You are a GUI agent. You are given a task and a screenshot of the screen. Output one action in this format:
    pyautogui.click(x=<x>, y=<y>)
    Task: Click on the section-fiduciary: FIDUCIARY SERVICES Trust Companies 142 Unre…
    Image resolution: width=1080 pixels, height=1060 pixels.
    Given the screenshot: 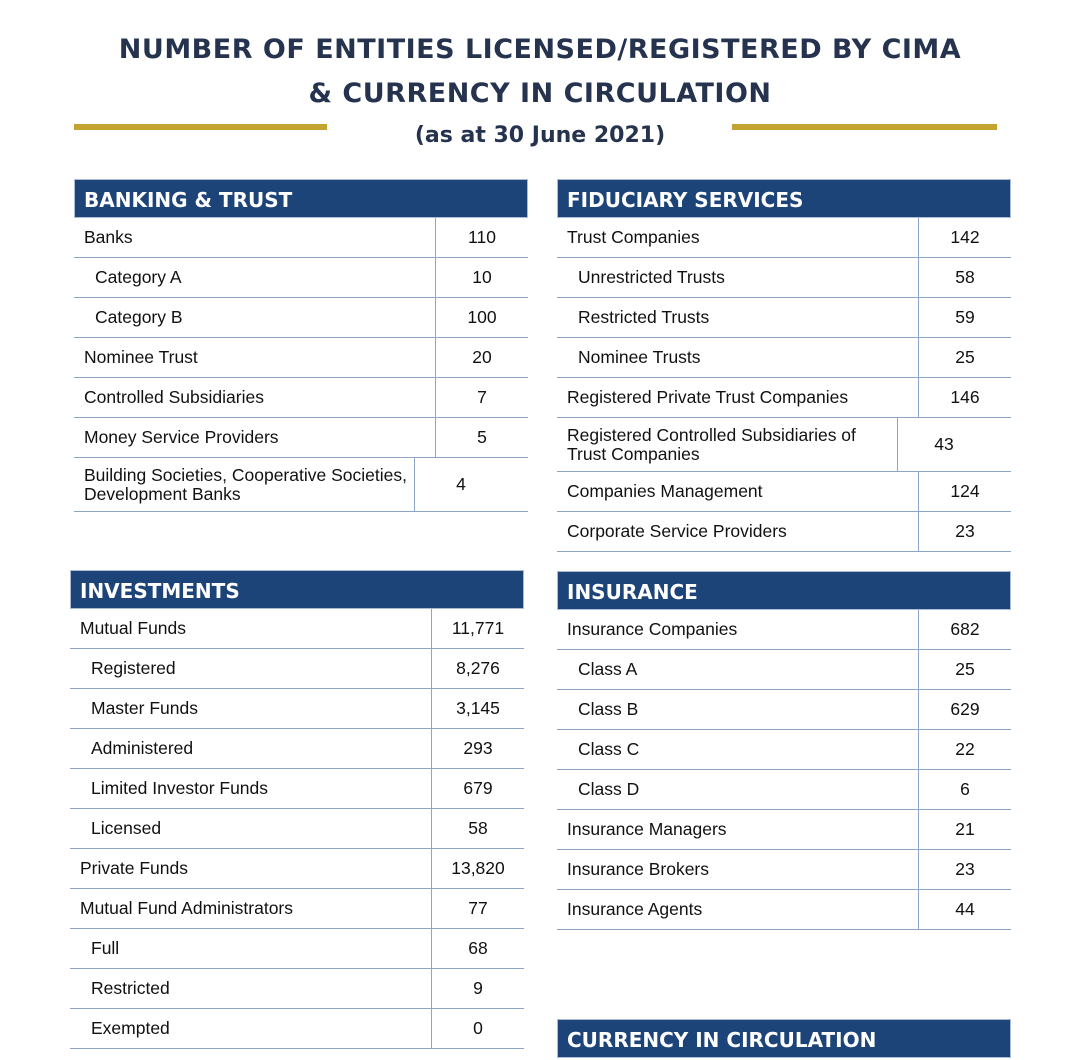 What is the action you would take?
    pyautogui.click(x=784, y=365)
    